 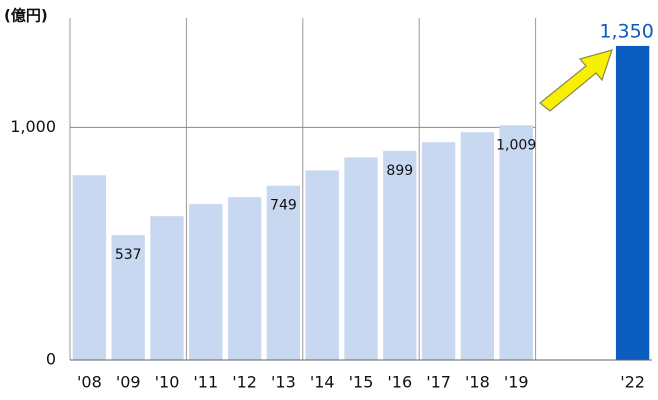 I want to click on x-tick-label: '16, so click(x=399, y=382).